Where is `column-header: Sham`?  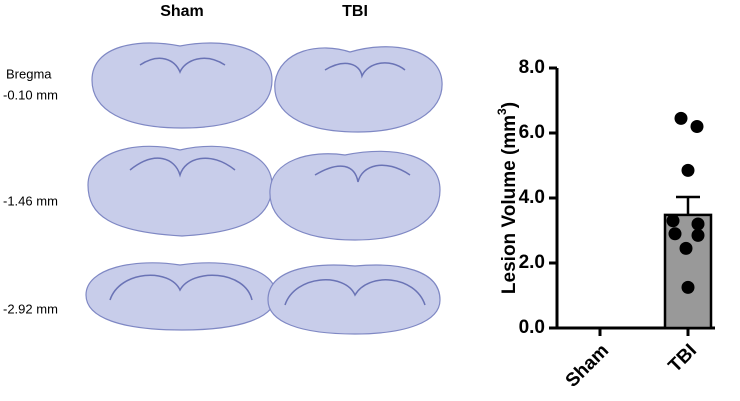
column-header: Sham is located at coordinates (182, 11).